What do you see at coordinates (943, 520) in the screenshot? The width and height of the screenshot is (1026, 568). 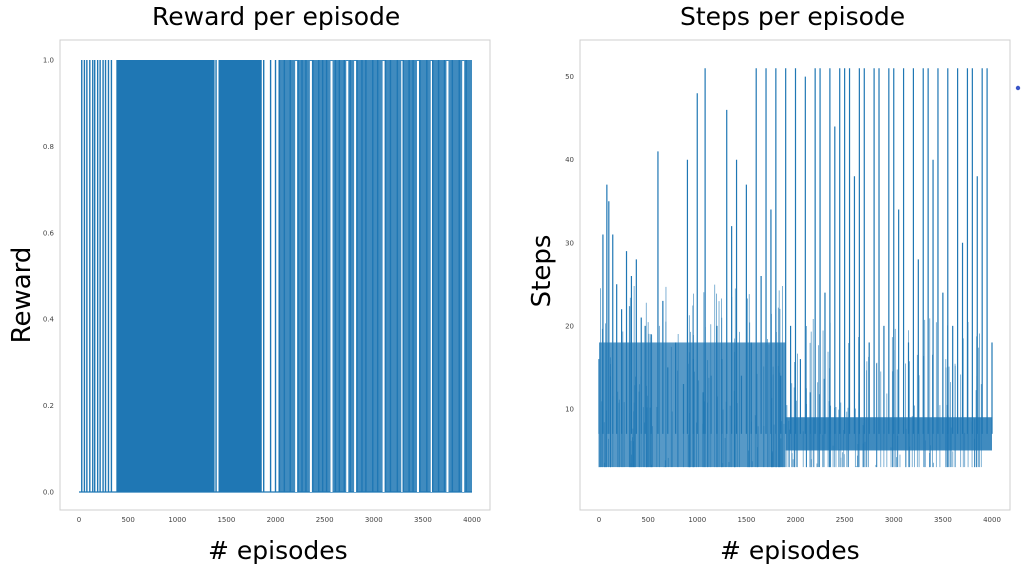 I see `steps-x-tick-7: 3500` at bounding box center [943, 520].